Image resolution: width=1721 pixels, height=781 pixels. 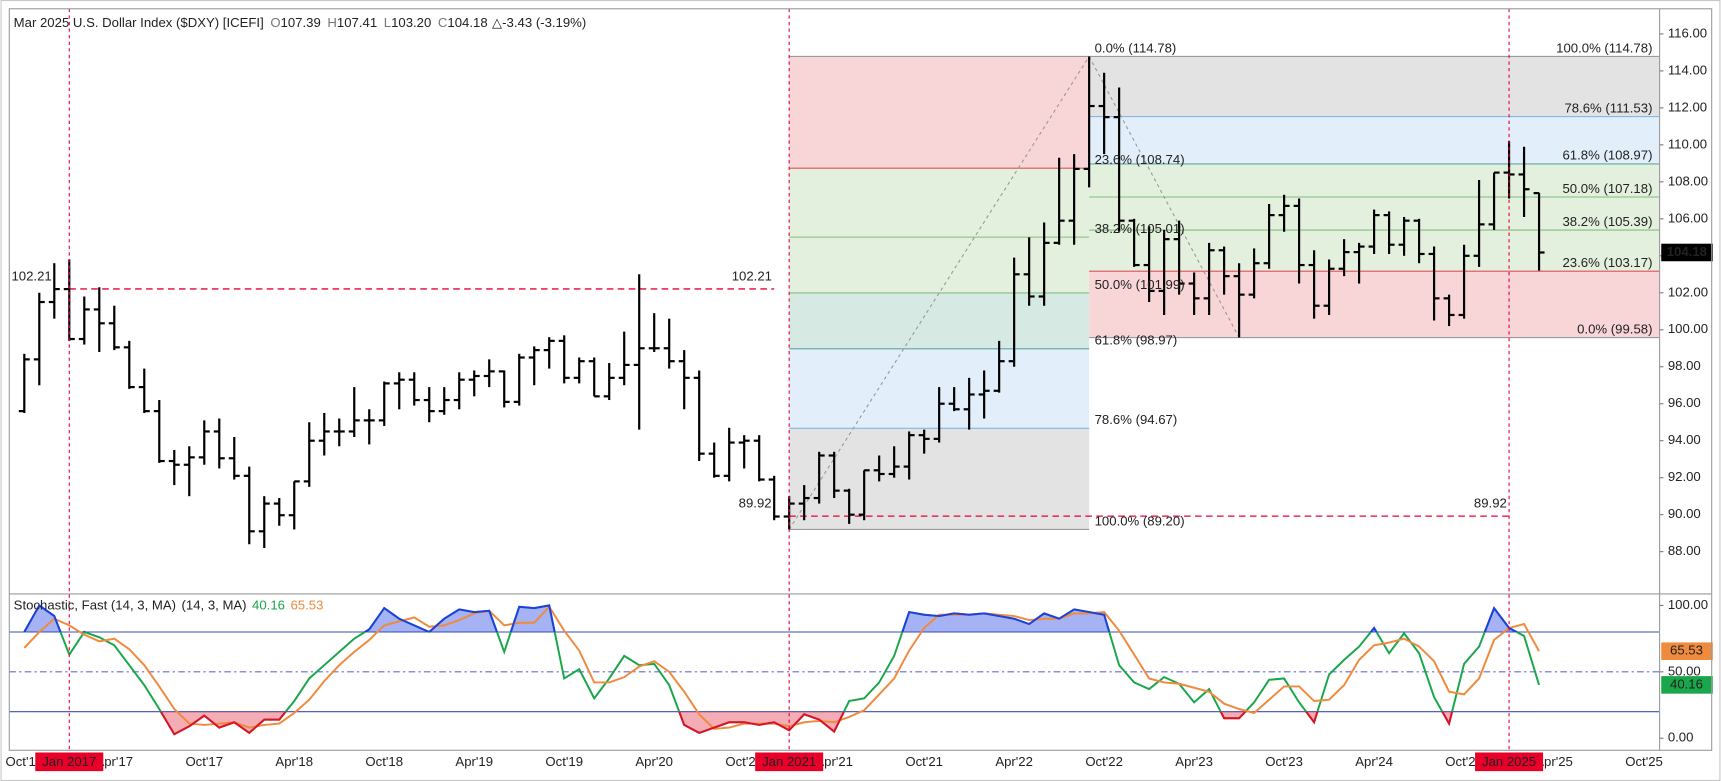 I want to click on ohlc-key: H, so click(x=332, y=23).